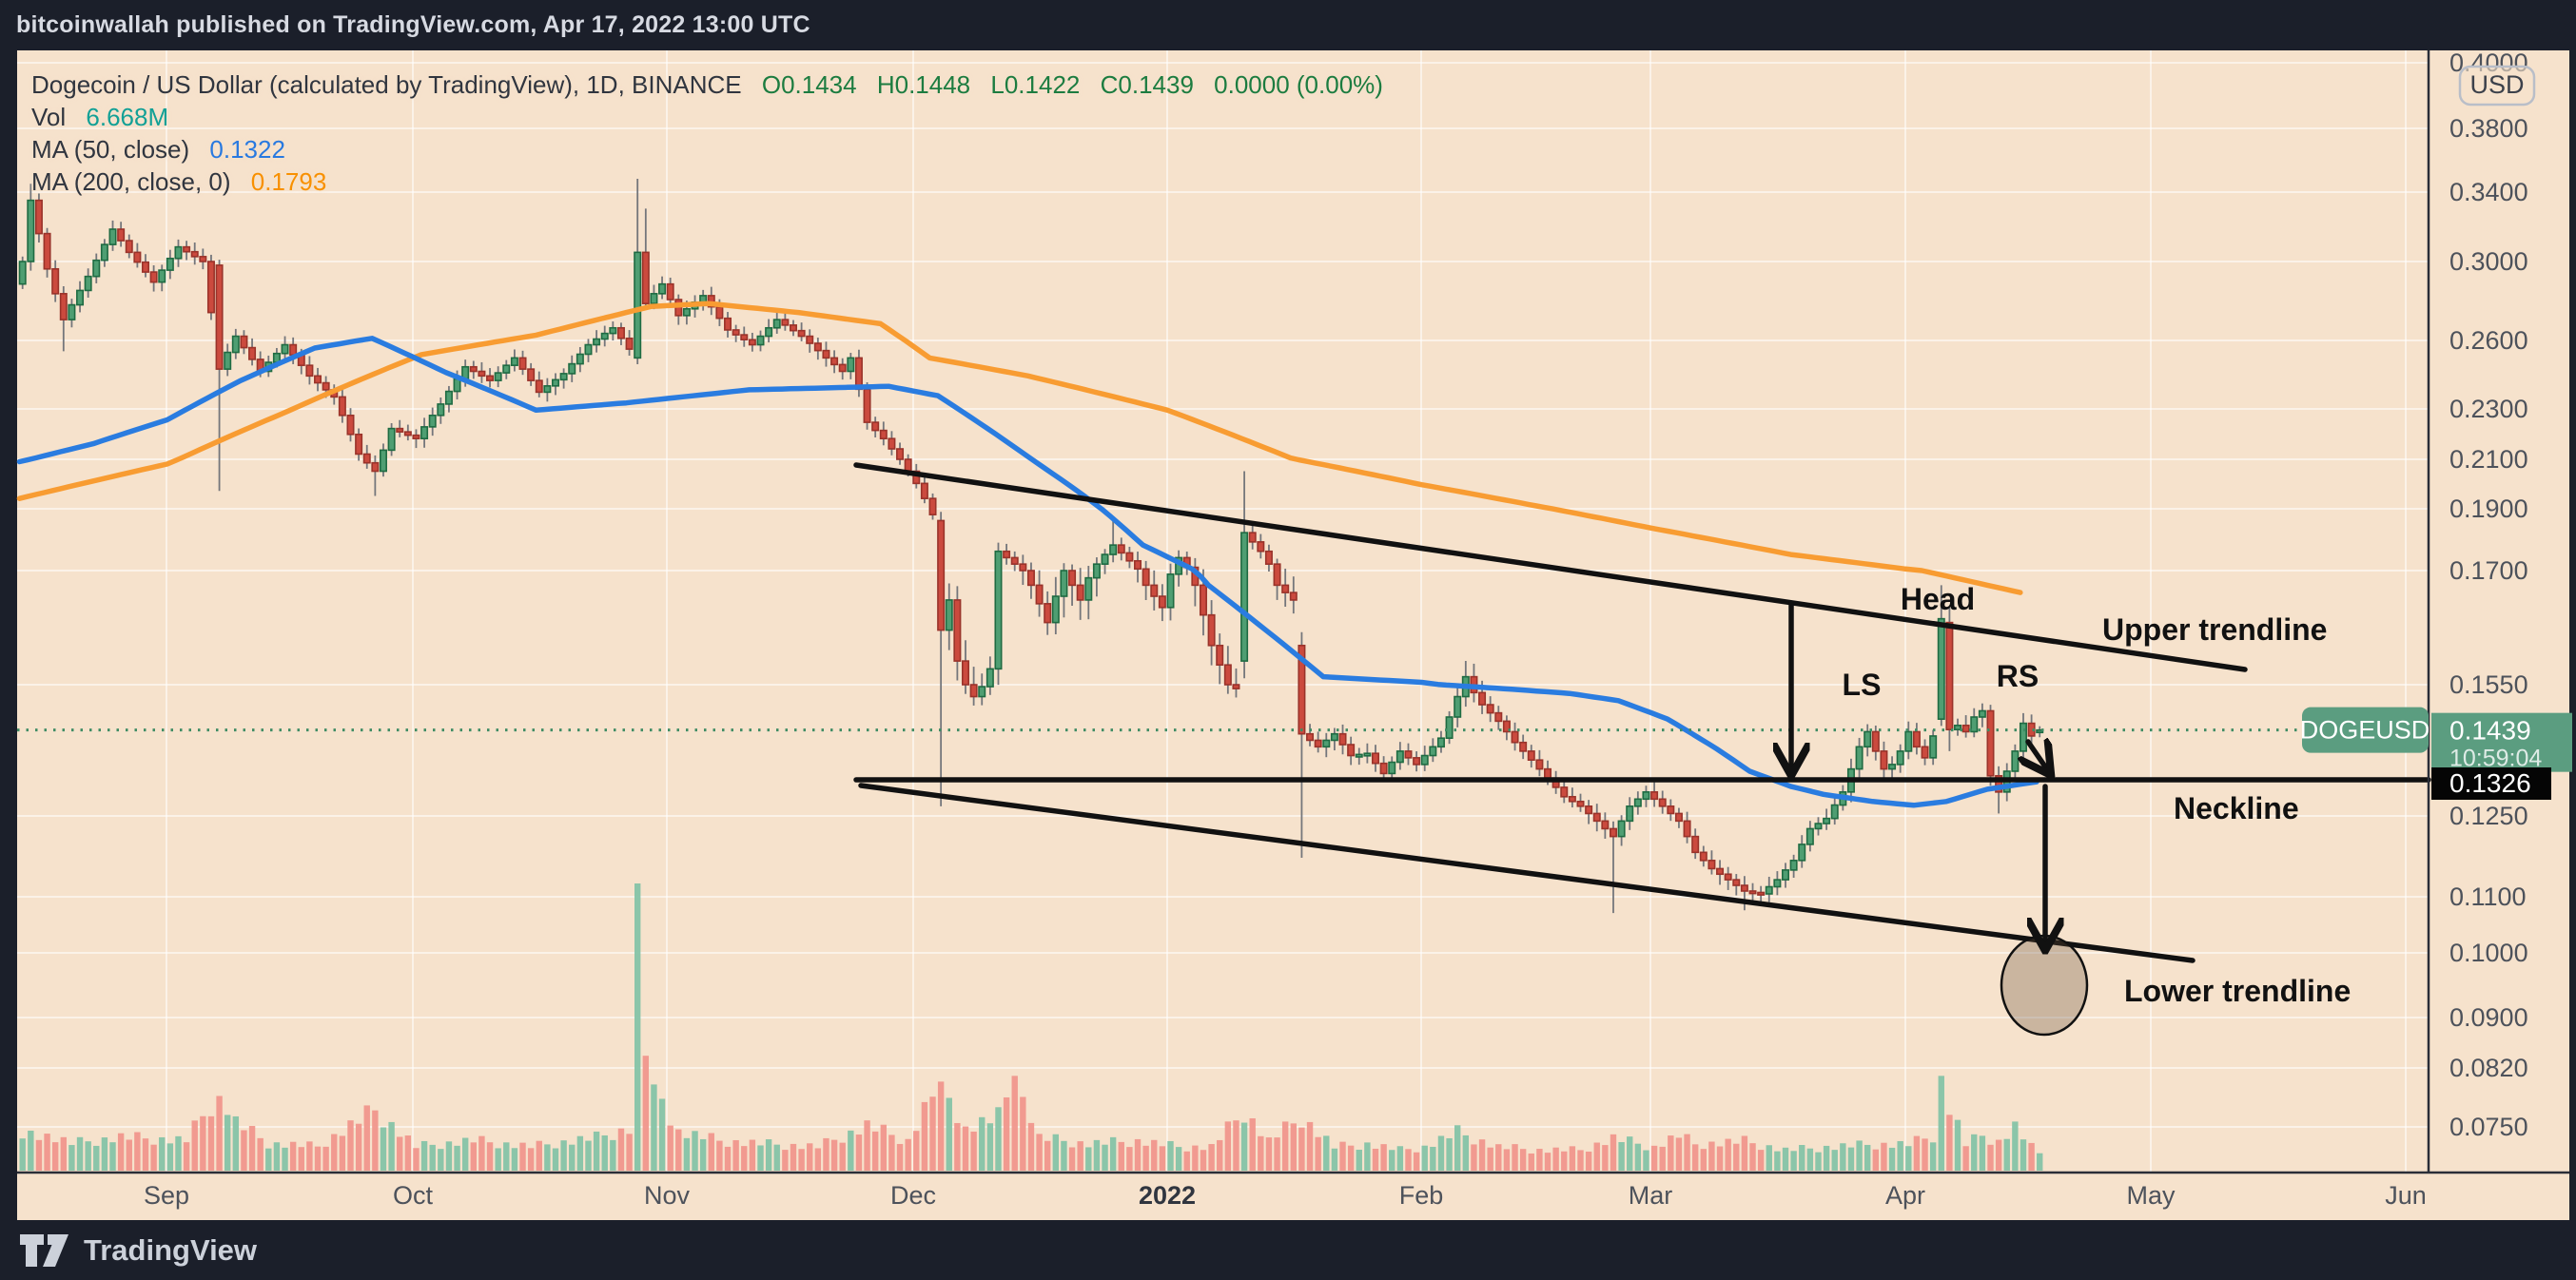 This screenshot has height=1280, width=2576. What do you see at coordinates (1550, 567) in the screenshot?
I see `upper-trendline` at bounding box center [1550, 567].